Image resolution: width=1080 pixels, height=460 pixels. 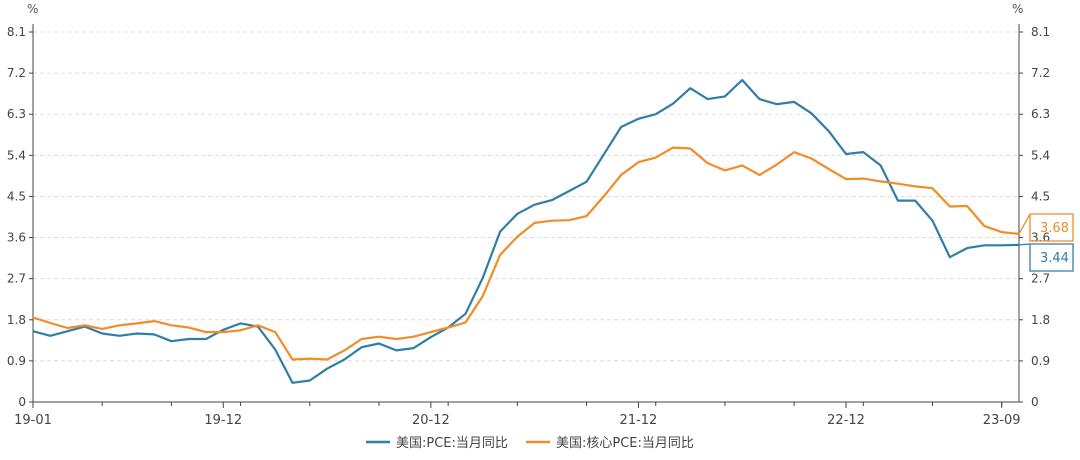 What do you see at coordinates (32, 9) in the screenshot?
I see `left-axis-unit: %` at bounding box center [32, 9].